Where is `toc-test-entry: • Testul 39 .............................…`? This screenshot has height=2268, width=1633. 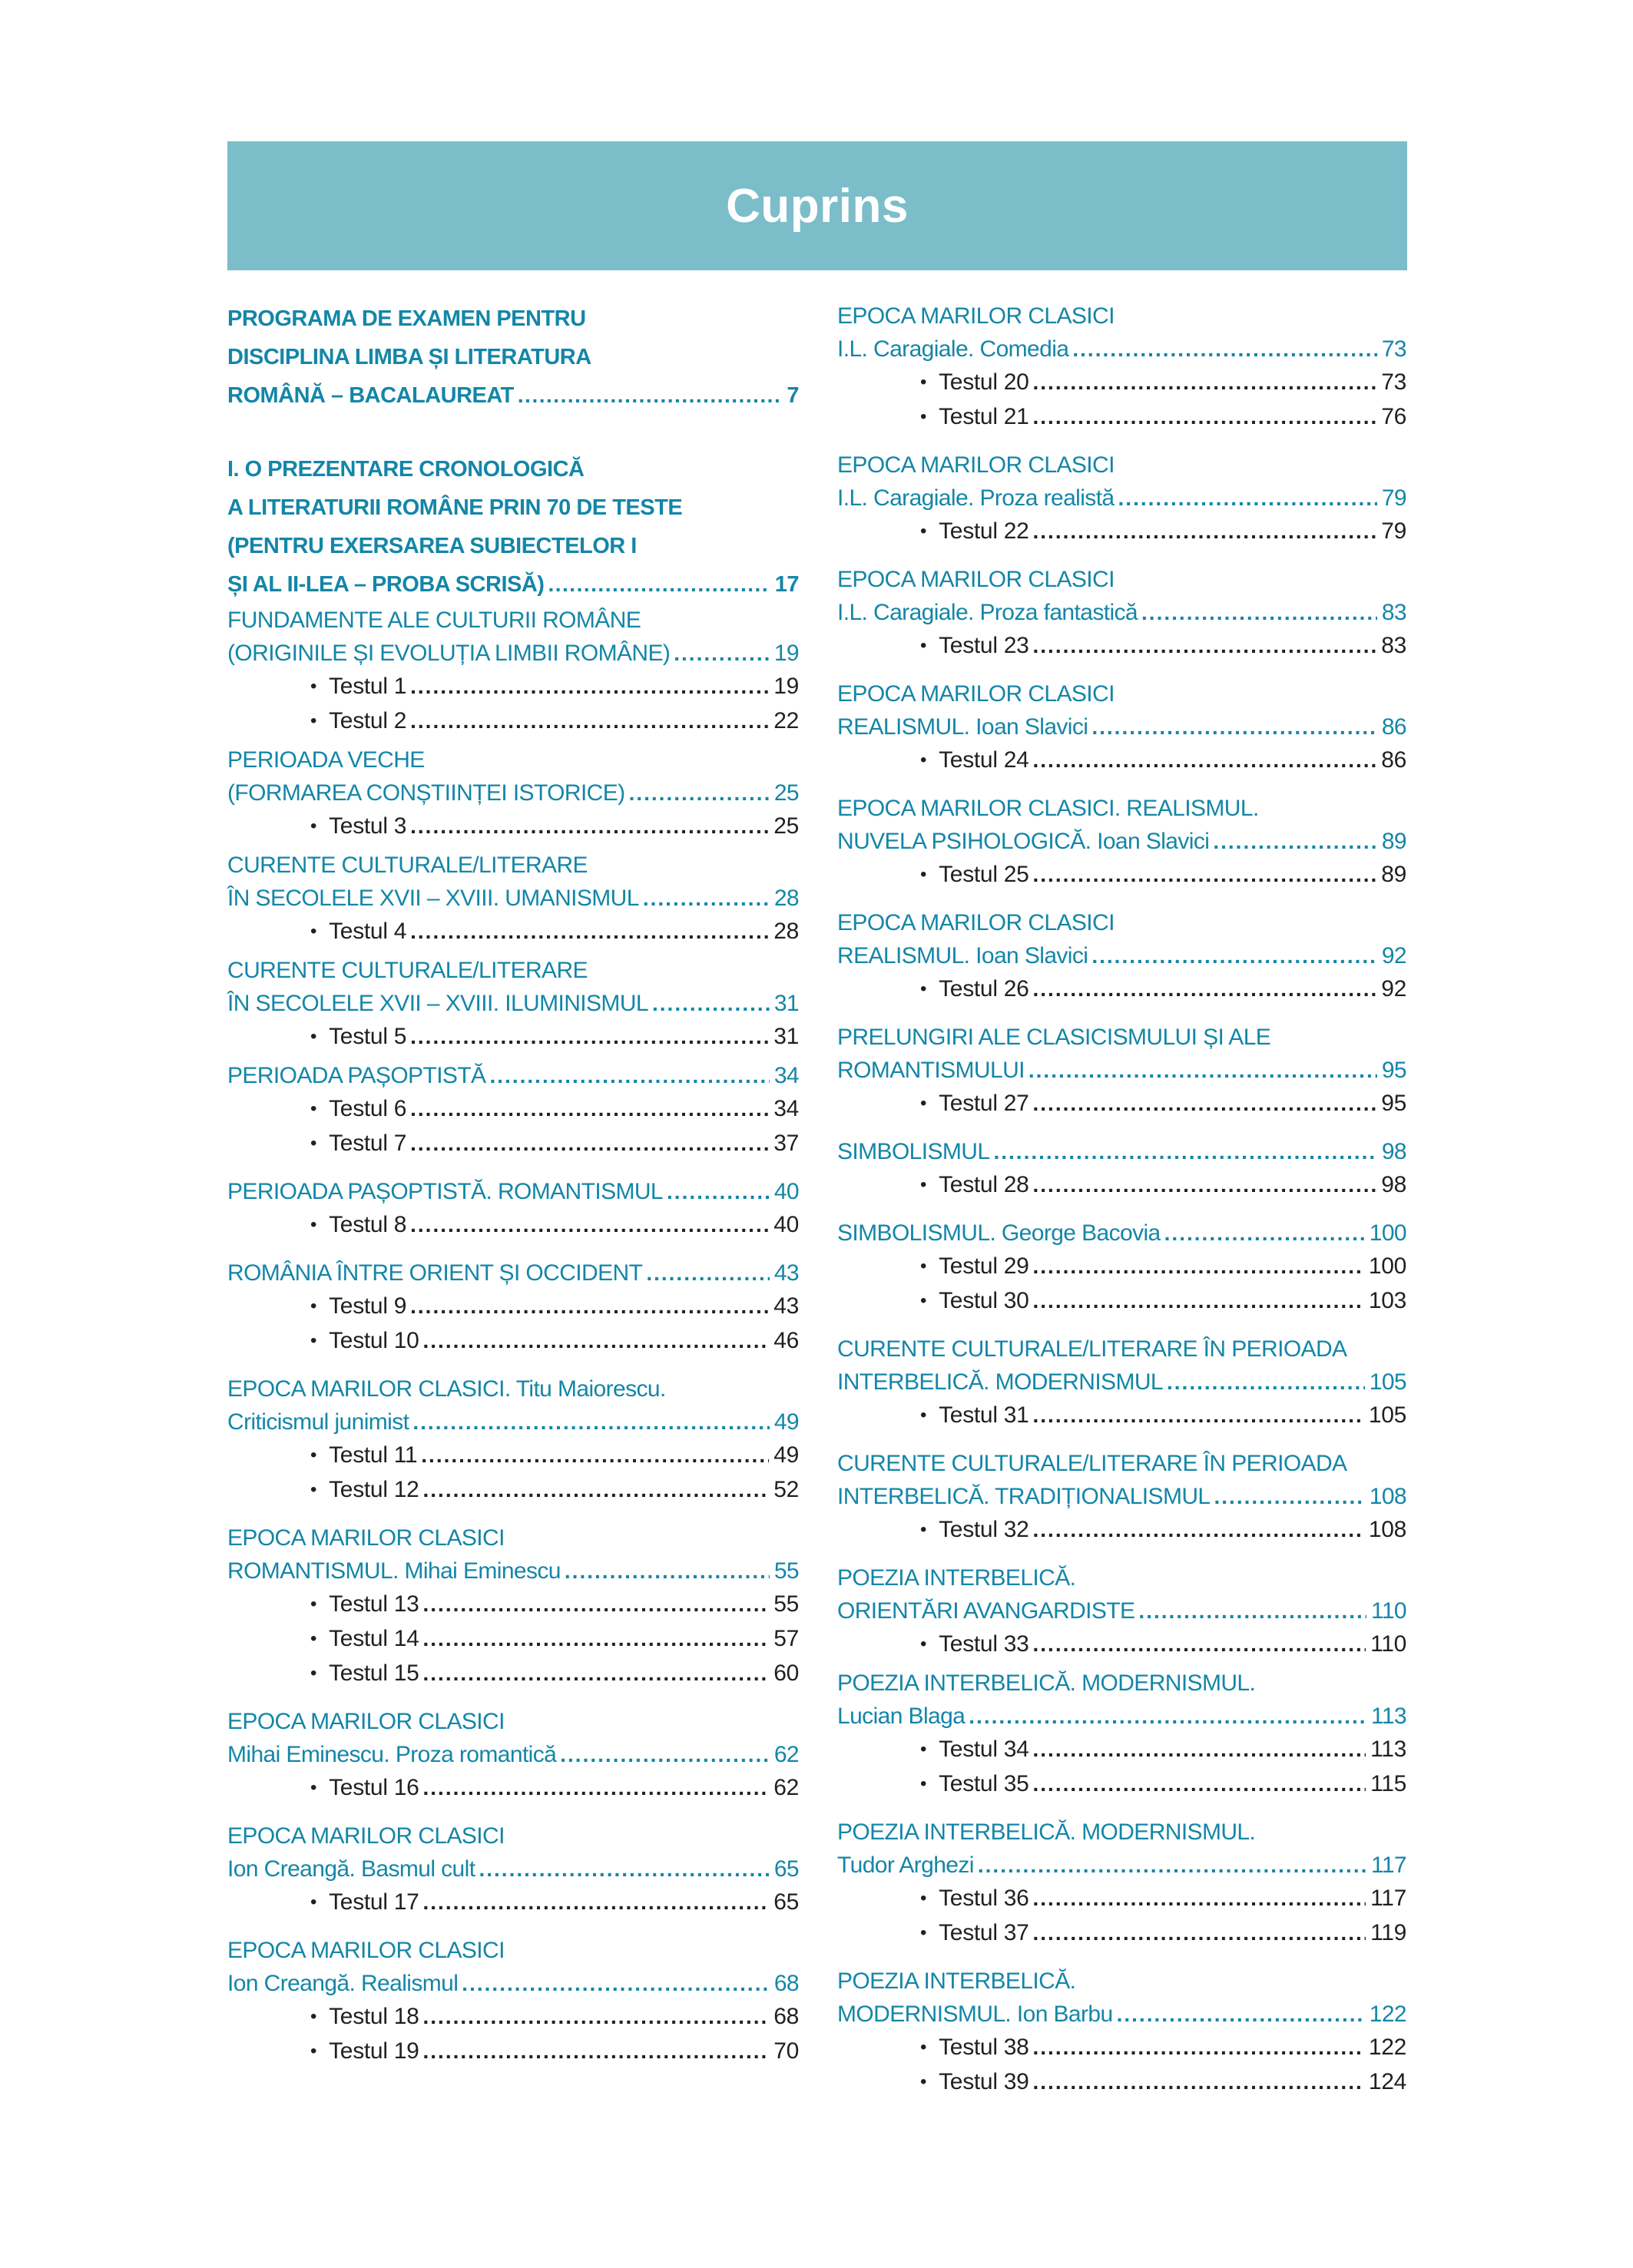 toc-test-entry: • Testul 39 .............................… is located at coordinates (1121, 2082).